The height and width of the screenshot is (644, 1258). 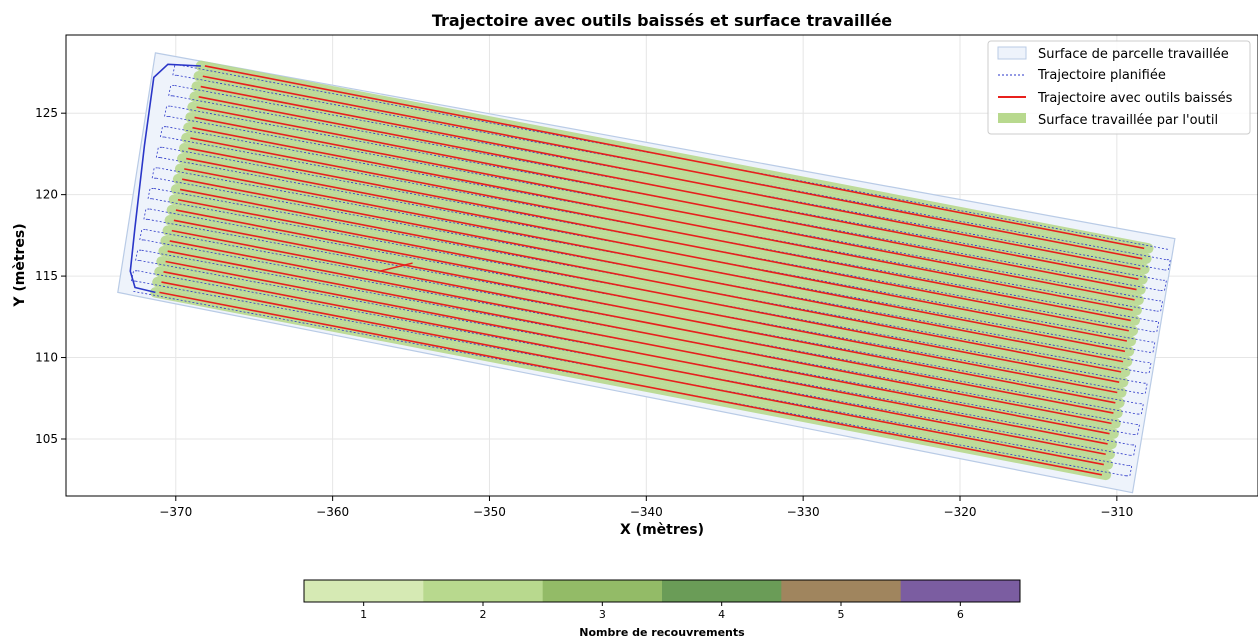 I want to click on legend-label-parcel: Surface de parcelle travaillée, so click(x=1133, y=54).